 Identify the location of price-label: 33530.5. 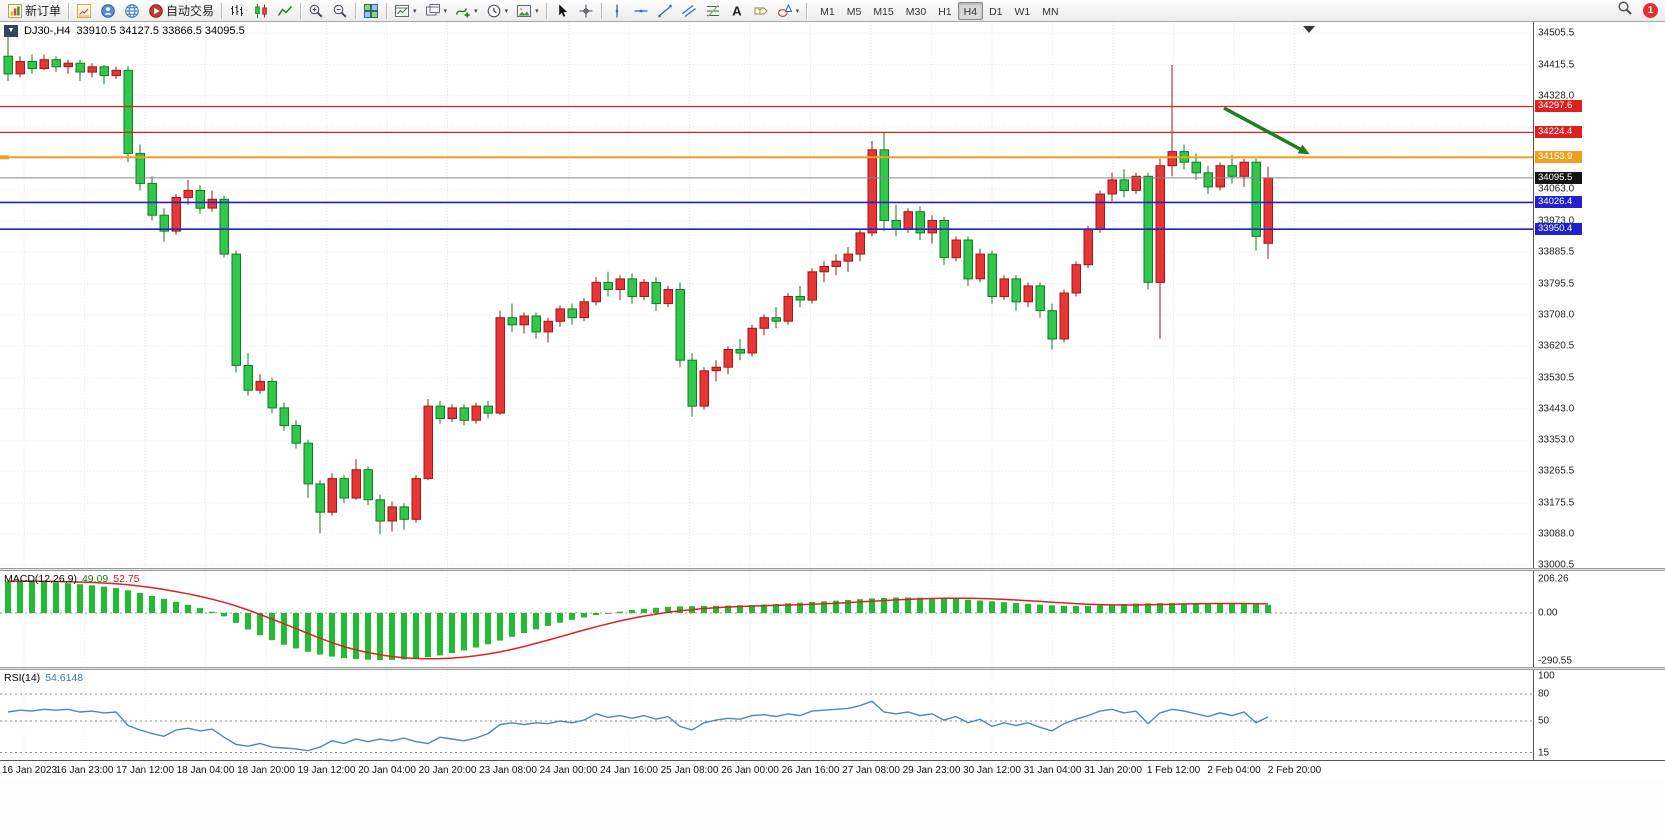
(1556, 378).